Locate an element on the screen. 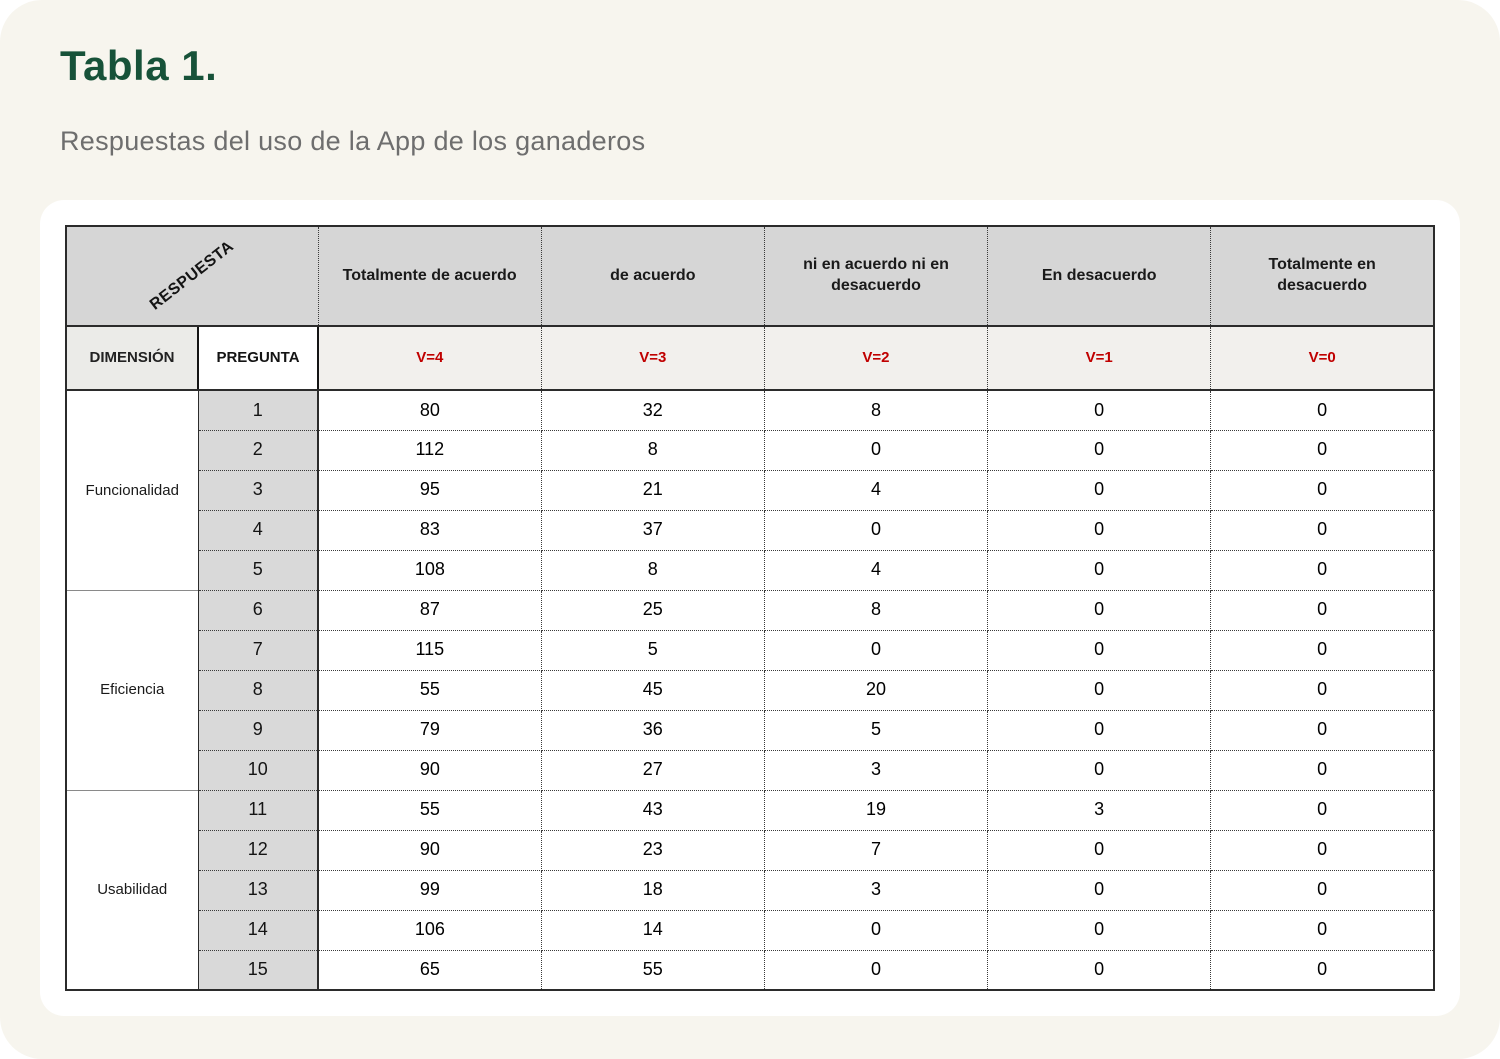 This screenshot has width=1500, height=1059. question-number-cell: 9 is located at coordinates (258, 730).